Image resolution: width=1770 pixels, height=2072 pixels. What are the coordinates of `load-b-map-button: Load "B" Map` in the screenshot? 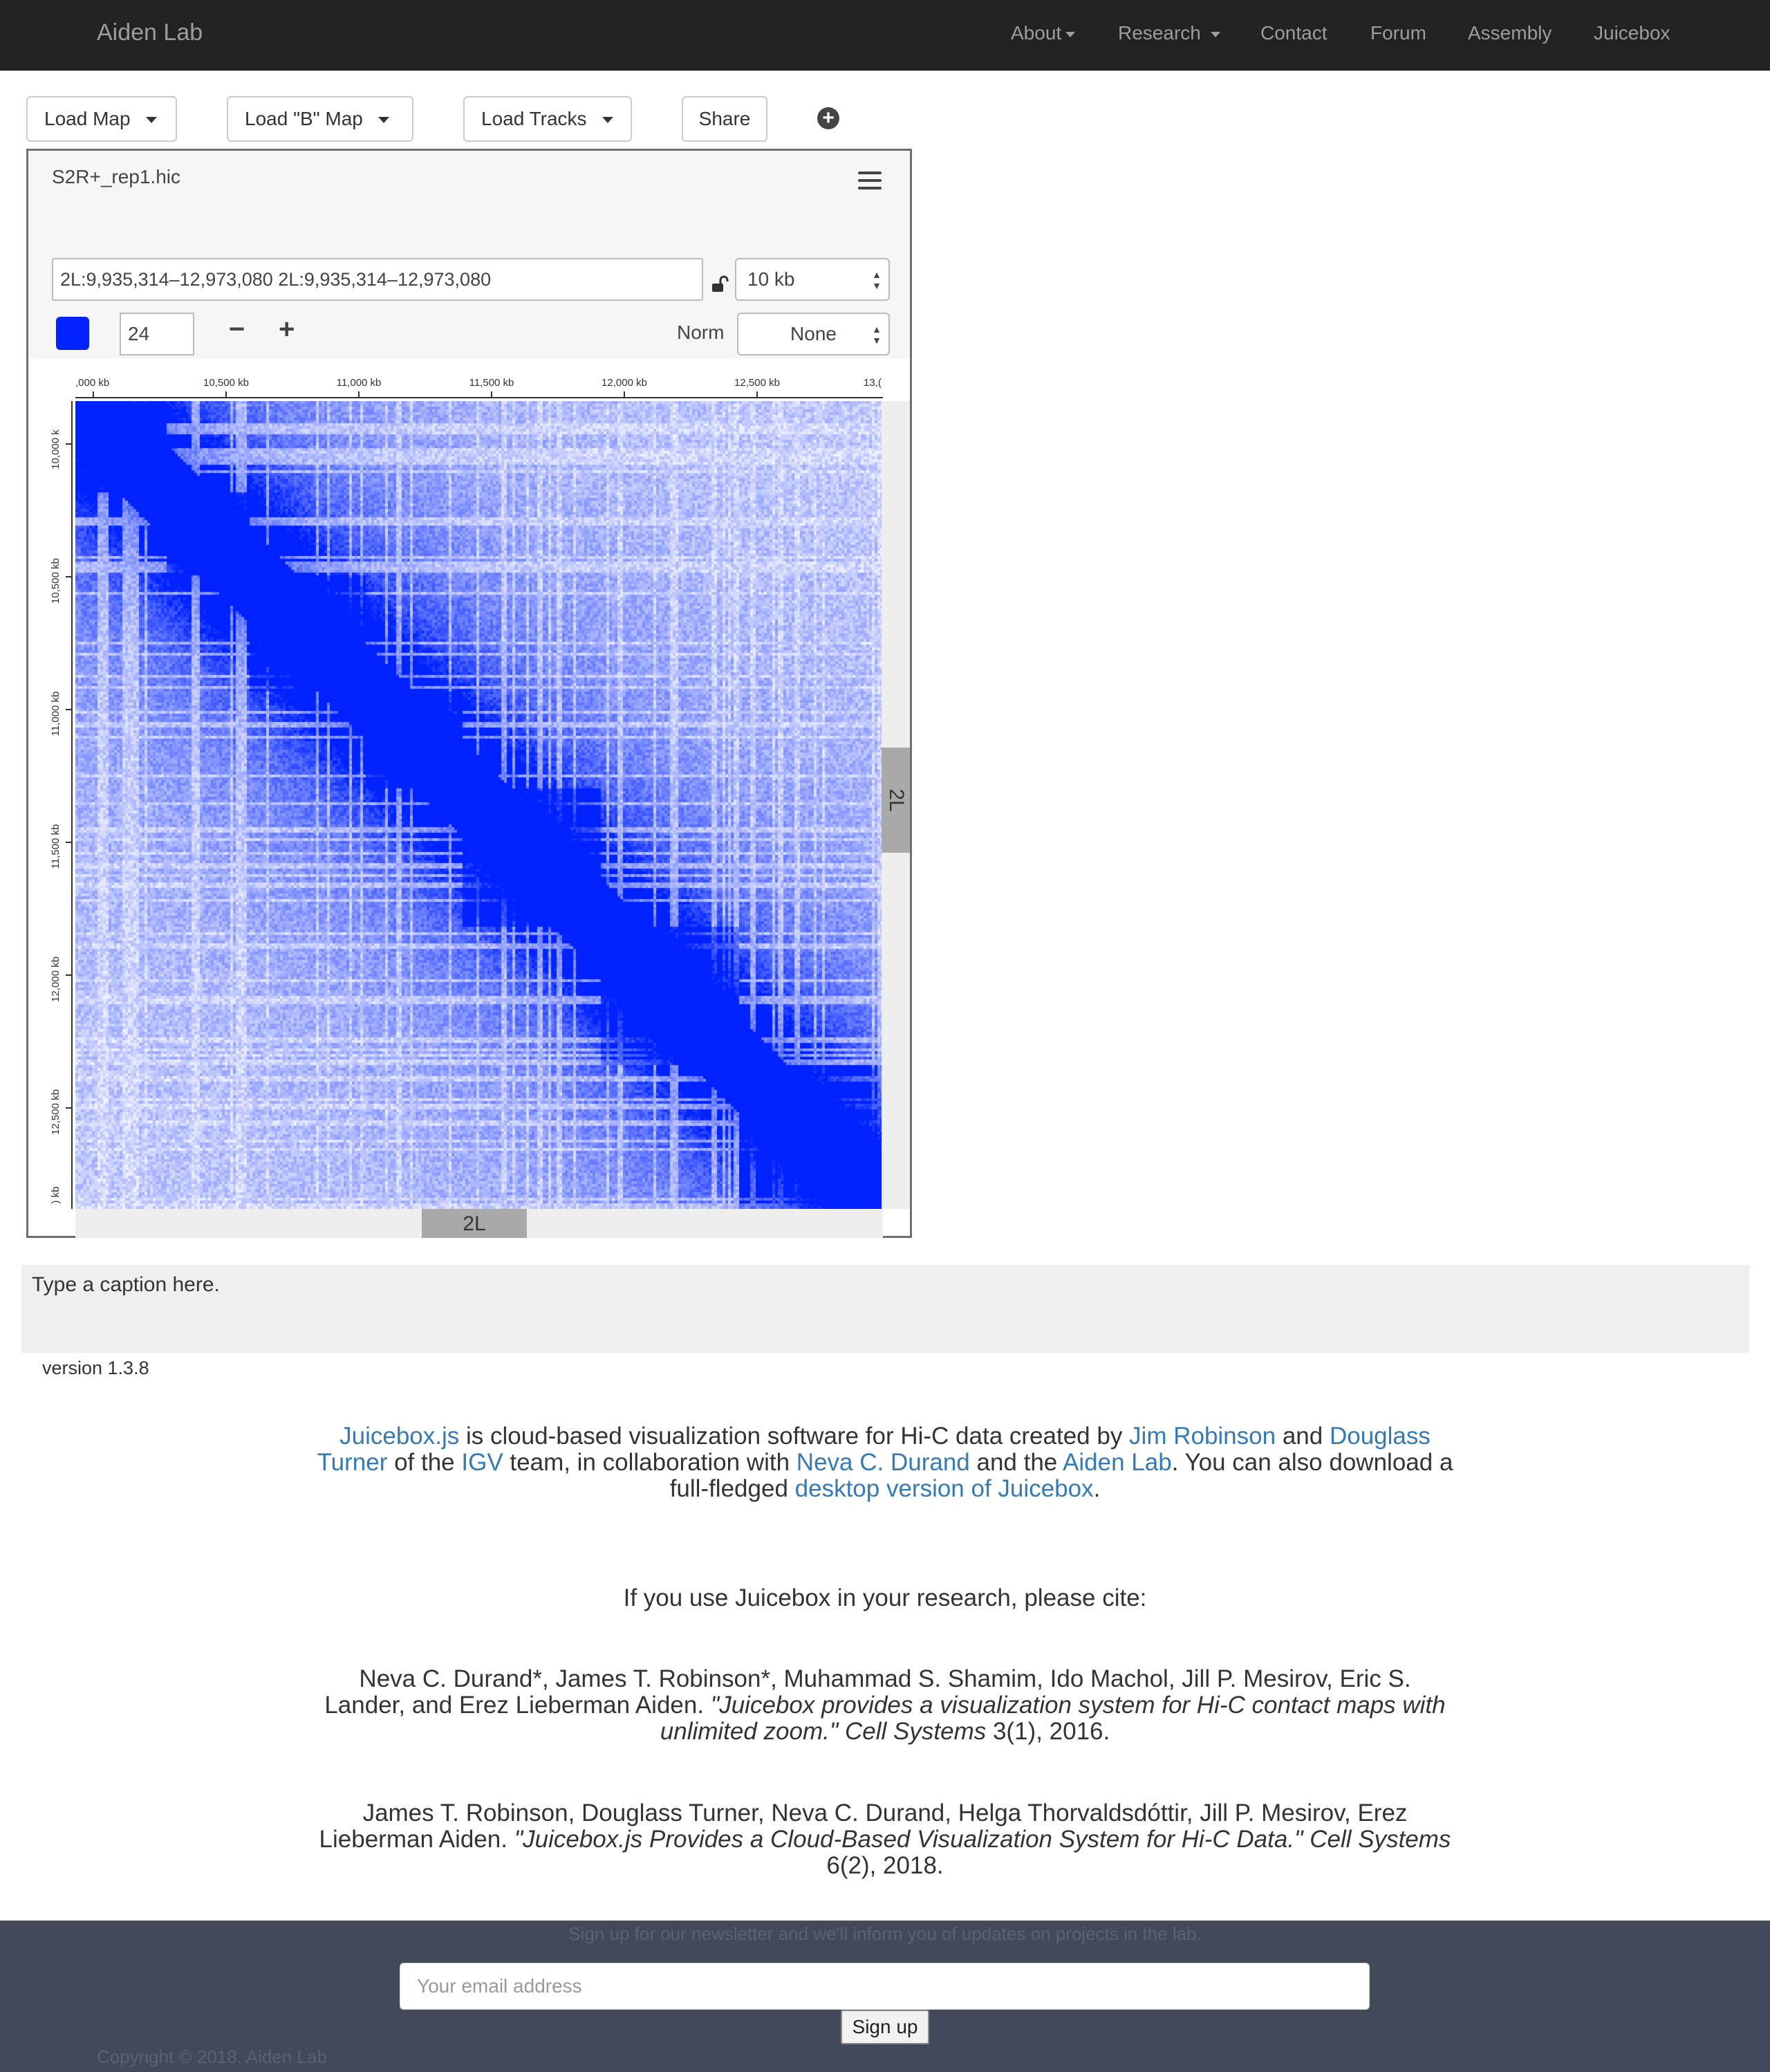 It's located at (320, 119).